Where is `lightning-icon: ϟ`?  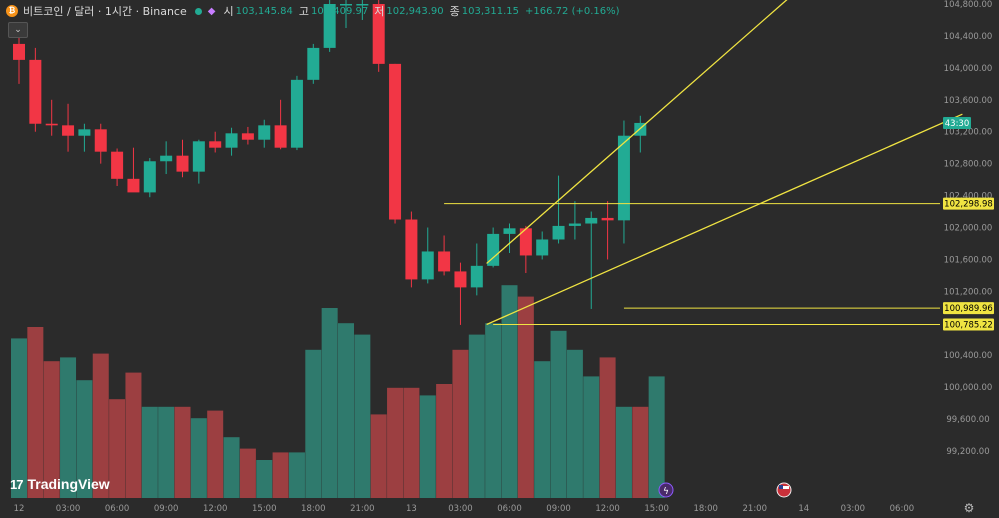 lightning-icon: ϟ is located at coordinates (666, 490).